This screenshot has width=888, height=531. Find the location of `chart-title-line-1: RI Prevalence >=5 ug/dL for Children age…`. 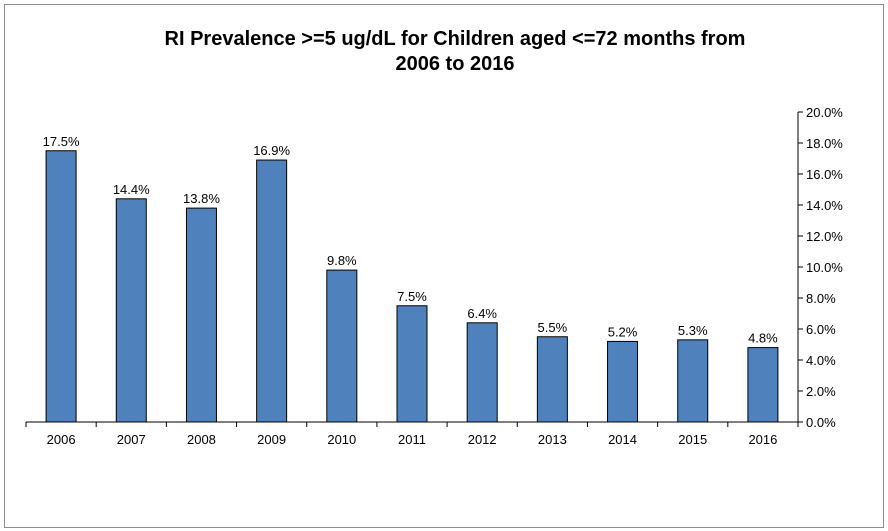

chart-title-line-1: RI Prevalence >=5 ug/dL for Children age… is located at coordinates (455, 39).